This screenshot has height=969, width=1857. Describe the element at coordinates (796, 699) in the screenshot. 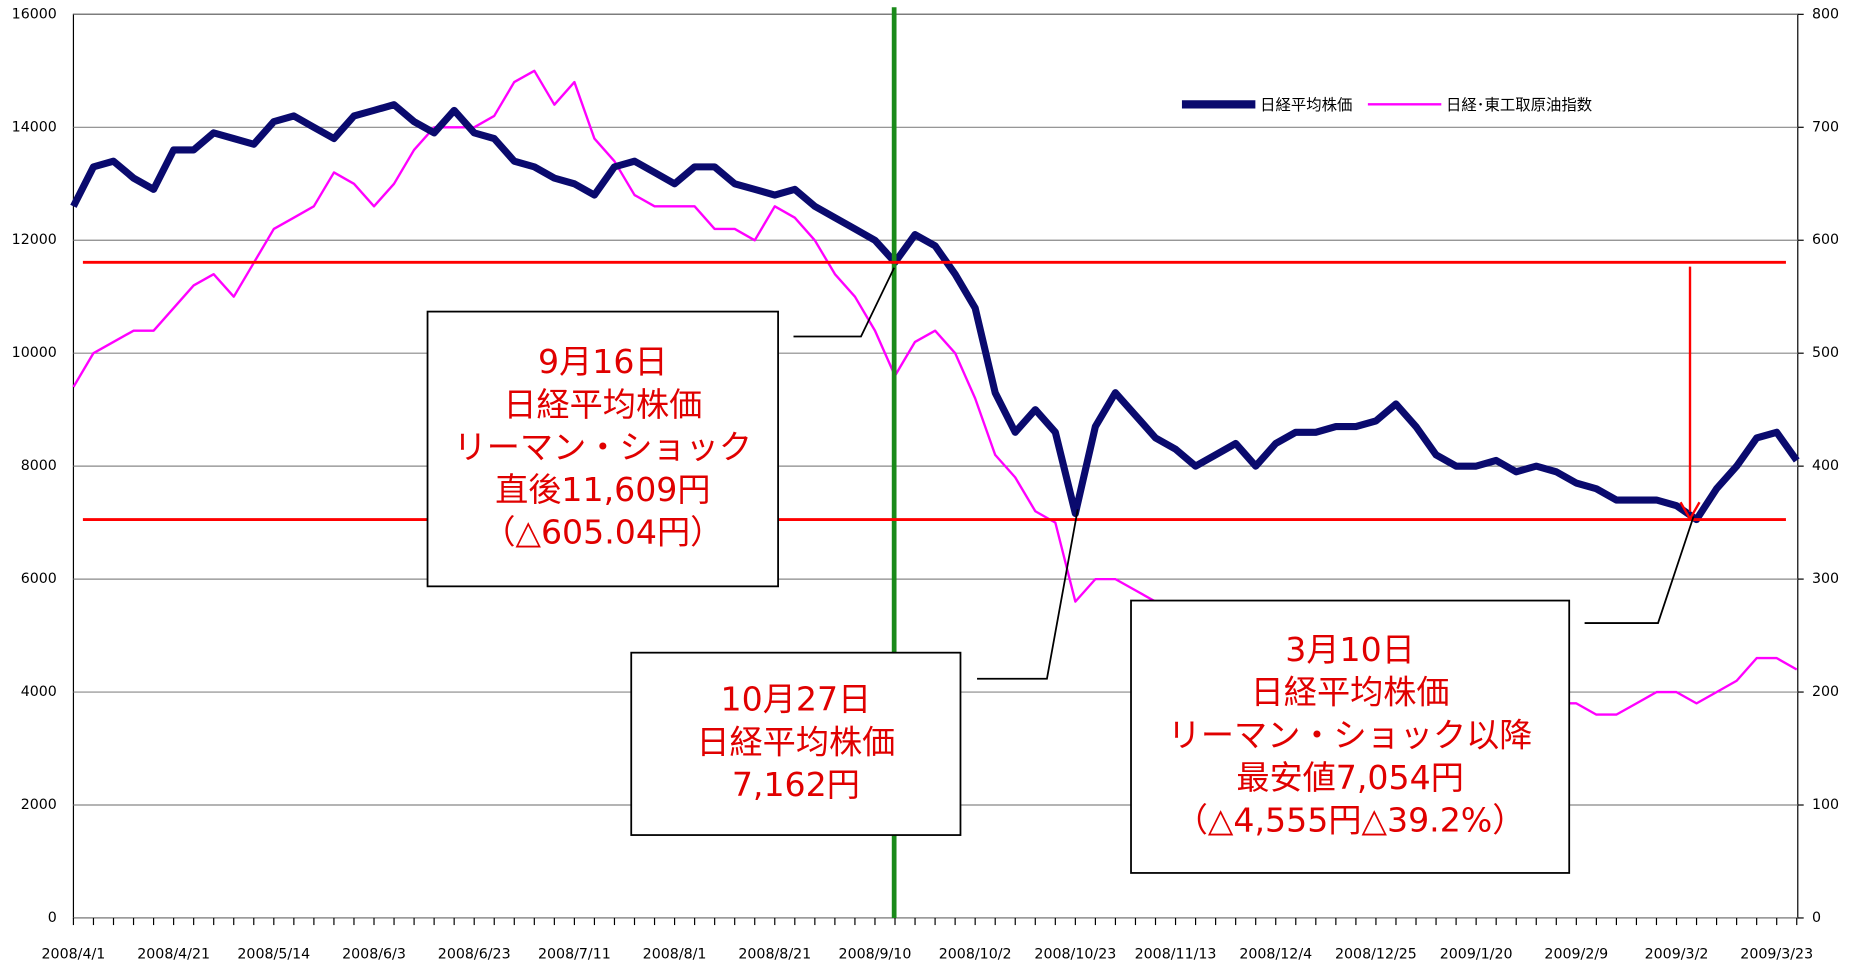

I see `annotation-text: 10月27日` at that location.